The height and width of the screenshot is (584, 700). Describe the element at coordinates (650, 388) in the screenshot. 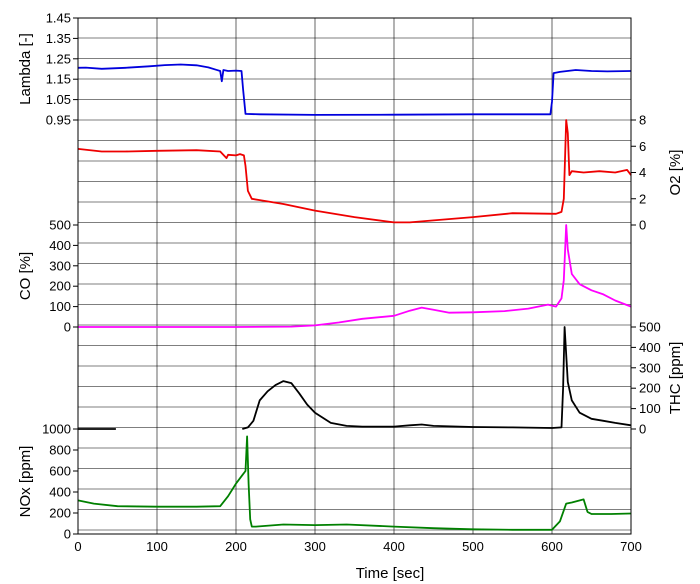

I see `thc-y-tick-label: 200` at that location.